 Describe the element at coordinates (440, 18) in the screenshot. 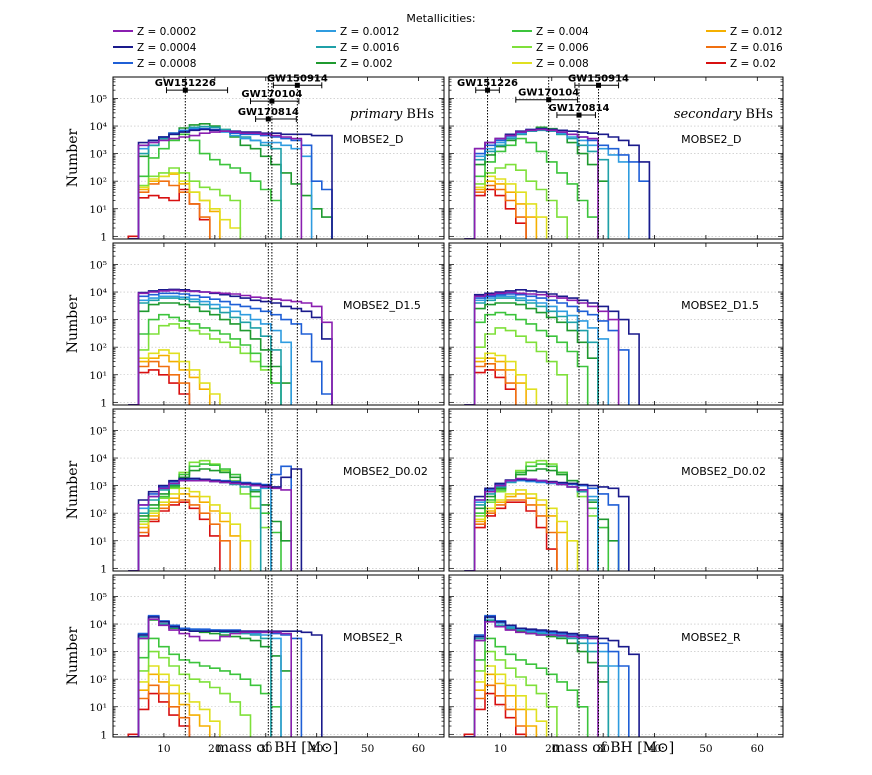

I see `legend-title: Metallicities:` at that location.